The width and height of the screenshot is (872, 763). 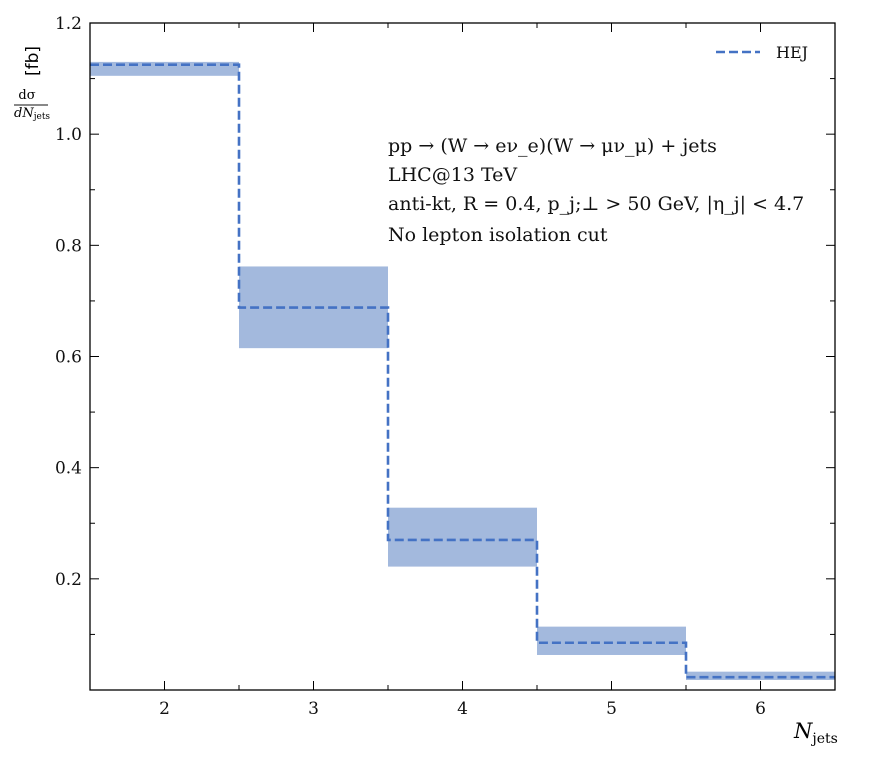 What do you see at coordinates (498, 235) in the screenshot?
I see `annotation-isolation: No lepton isolation cut` at bounding box center [498, 235].